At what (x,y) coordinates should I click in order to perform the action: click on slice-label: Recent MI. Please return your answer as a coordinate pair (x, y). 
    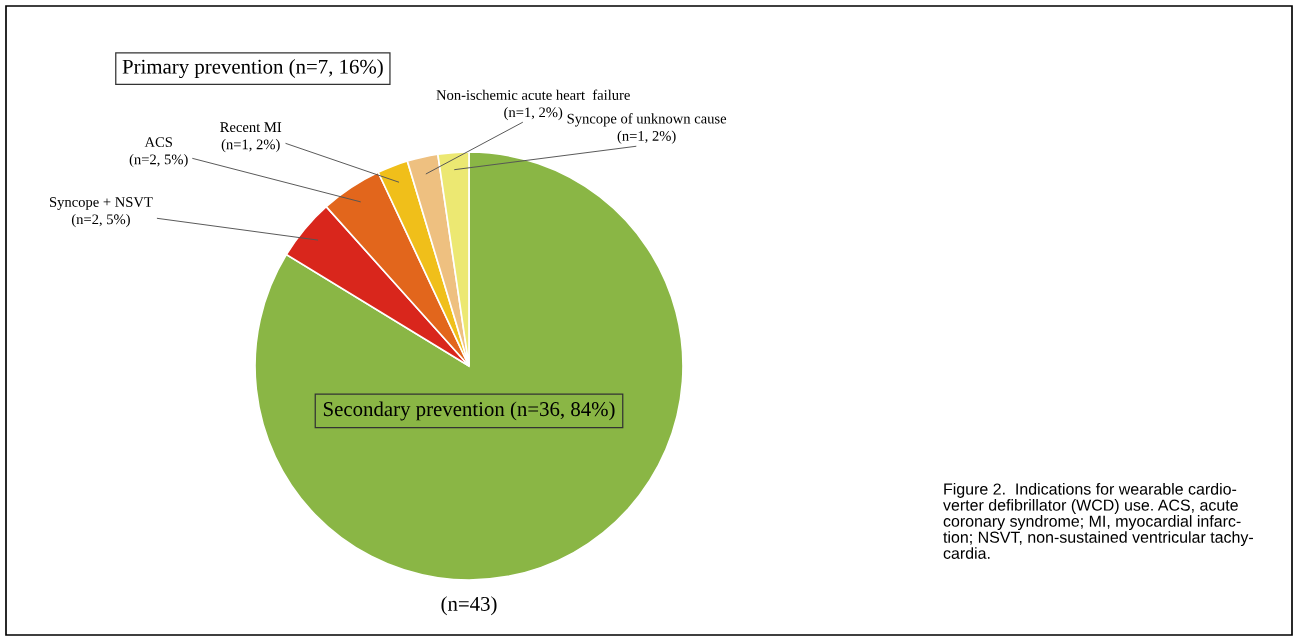
    Looking at the image, I should click on (251, 127).